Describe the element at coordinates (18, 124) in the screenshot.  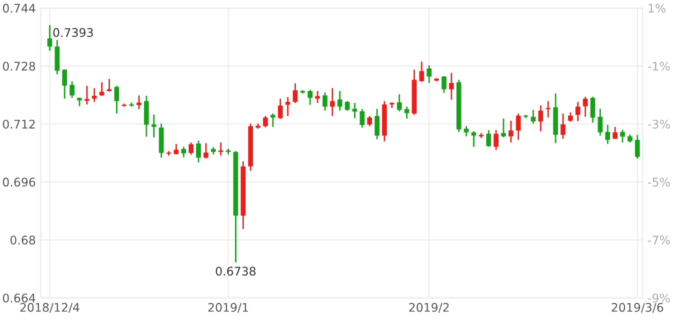
I see `y-tick-label: 0.712` at that location.